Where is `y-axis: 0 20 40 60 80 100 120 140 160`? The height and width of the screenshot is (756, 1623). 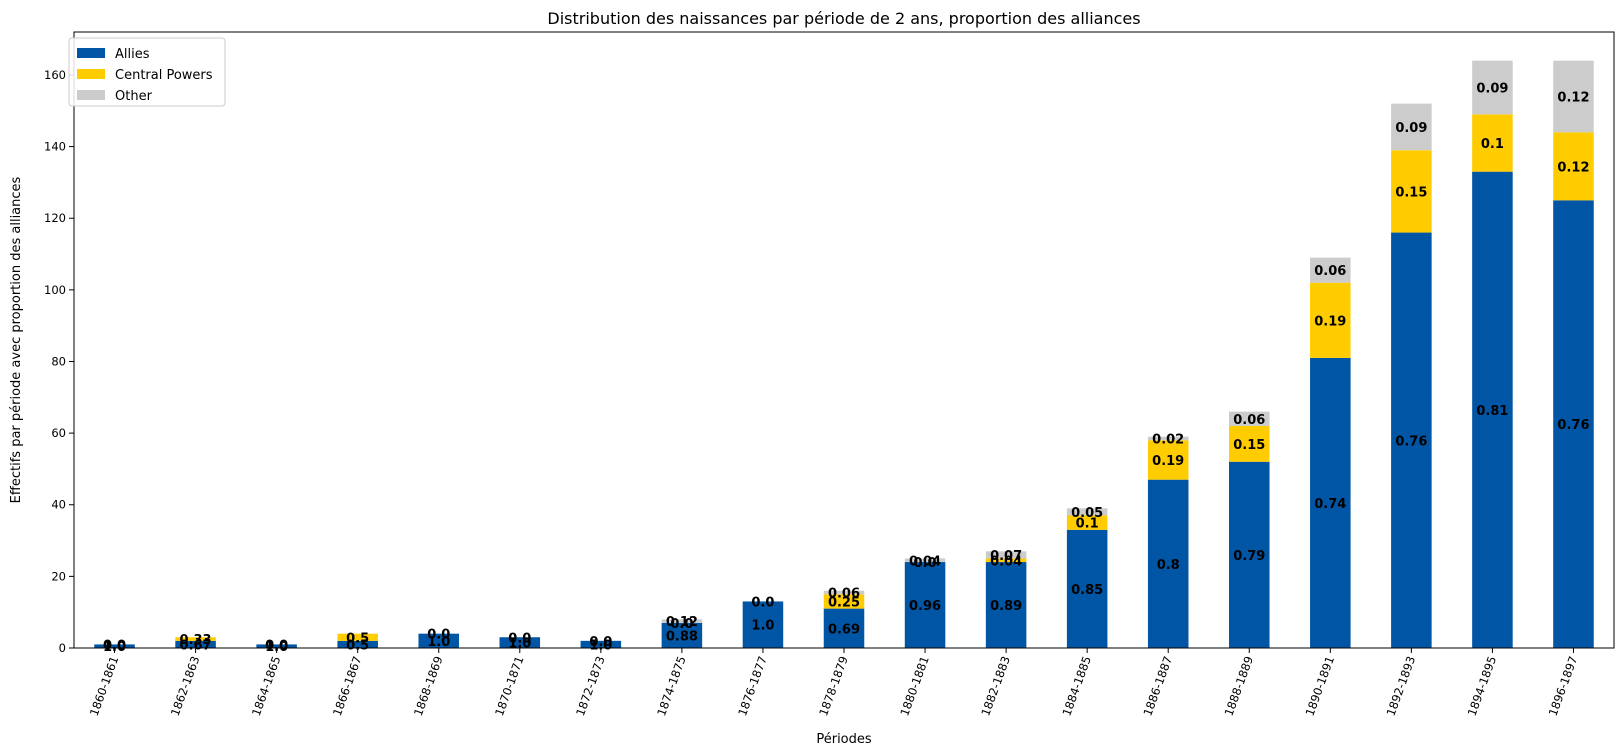
y-axis: 0 20 40 60 80 100 120 140 160 is located at coordinates (59, 361).